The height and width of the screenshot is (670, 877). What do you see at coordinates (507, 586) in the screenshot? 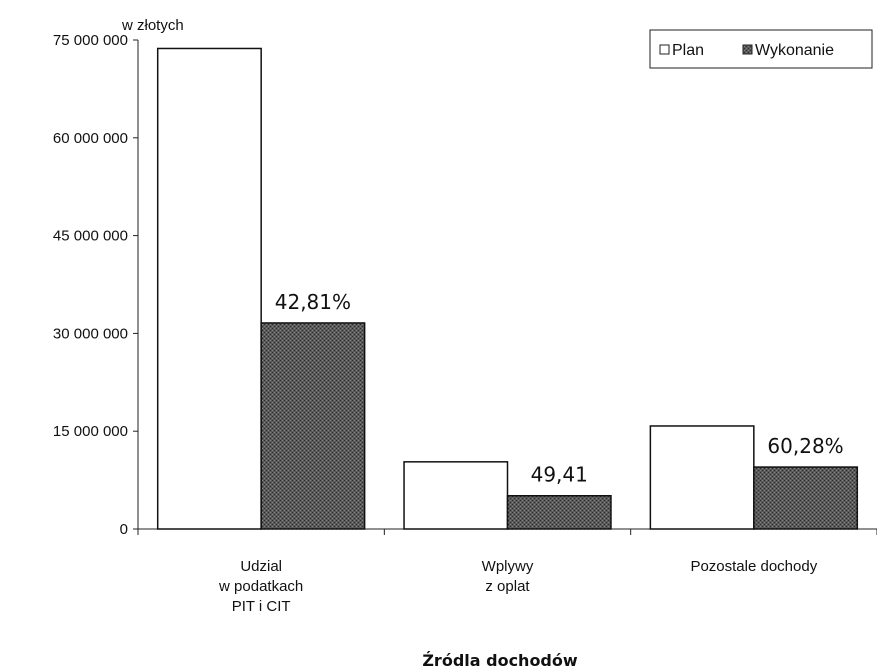
I see `category-label-1: z oplat` at bounding box center [507, 586].